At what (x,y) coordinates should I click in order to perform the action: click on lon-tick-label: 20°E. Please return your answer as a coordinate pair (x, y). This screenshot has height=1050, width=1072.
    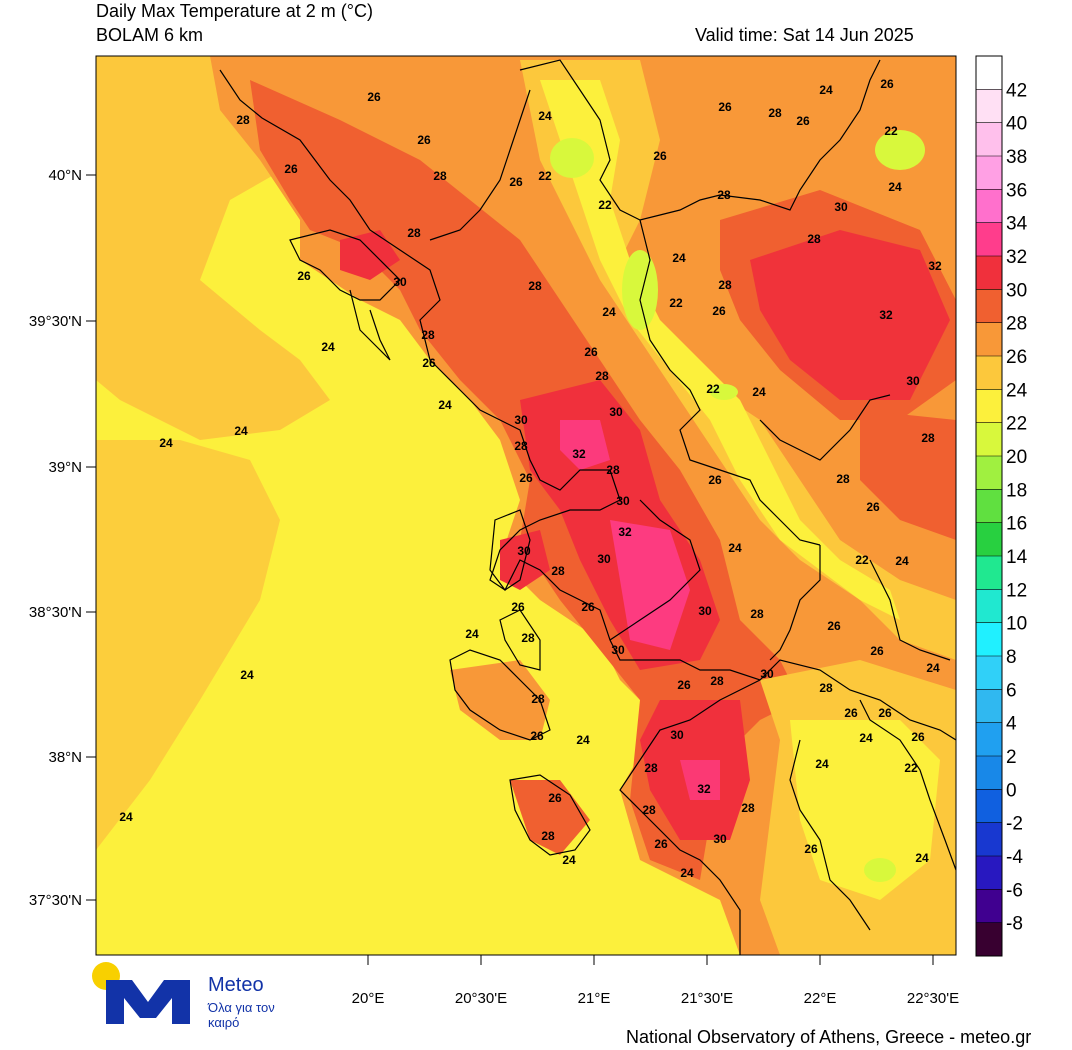
    Looking at the image, I should click on (368, 998).